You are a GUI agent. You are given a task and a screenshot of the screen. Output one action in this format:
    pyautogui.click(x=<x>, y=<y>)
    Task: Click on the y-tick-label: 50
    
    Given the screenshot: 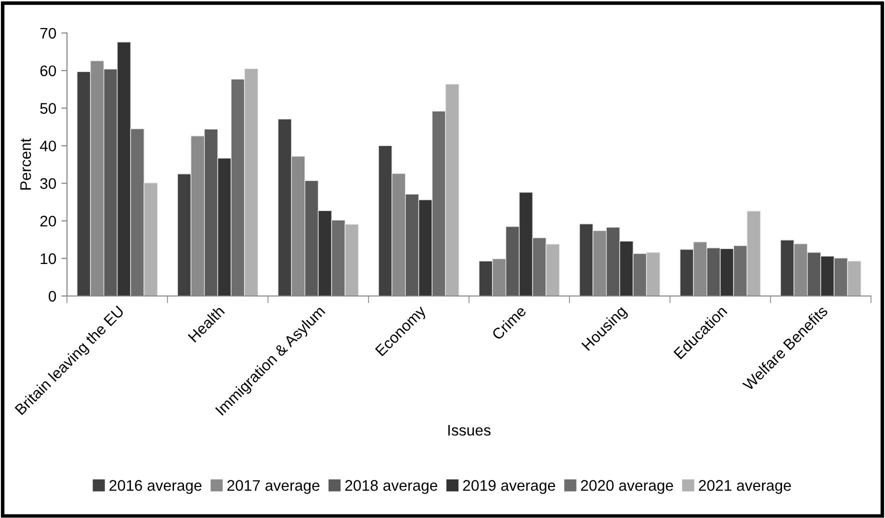 What is the action you would take?
    pyautogui.click(x=48, y=108)
    